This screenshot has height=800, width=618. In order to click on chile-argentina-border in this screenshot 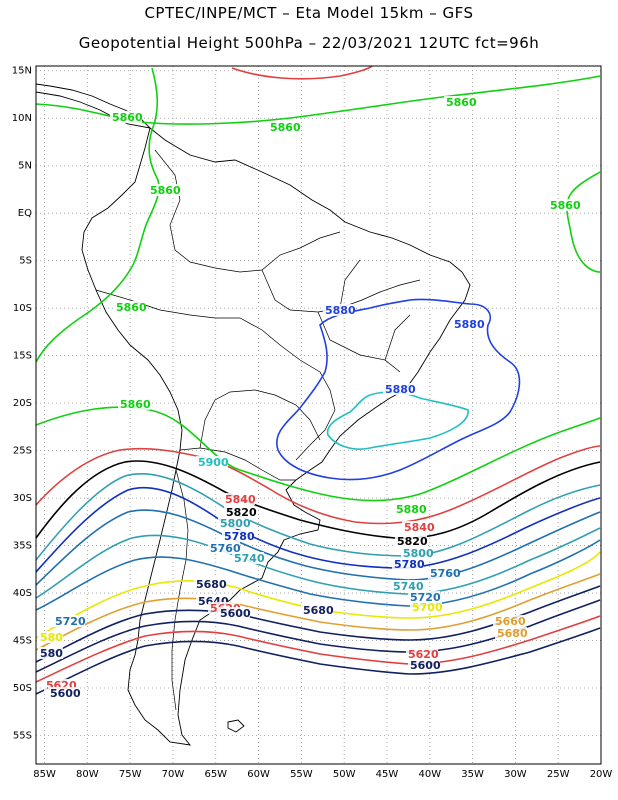, I will do `click(180, 590)`.